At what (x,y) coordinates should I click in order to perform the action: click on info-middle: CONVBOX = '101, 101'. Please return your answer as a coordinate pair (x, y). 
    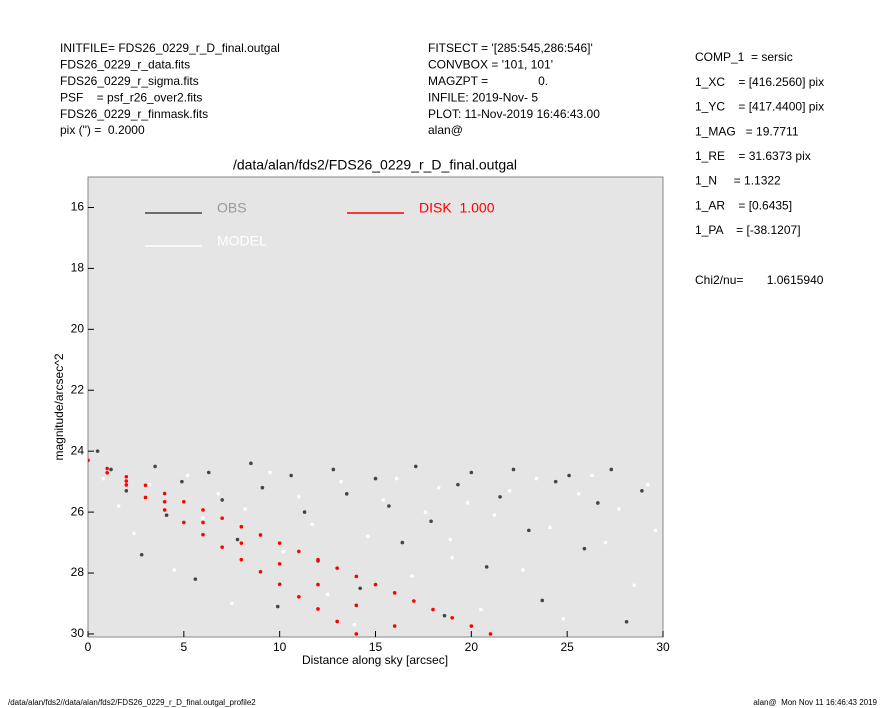
    Looking at the image, I should click on (490, 65).